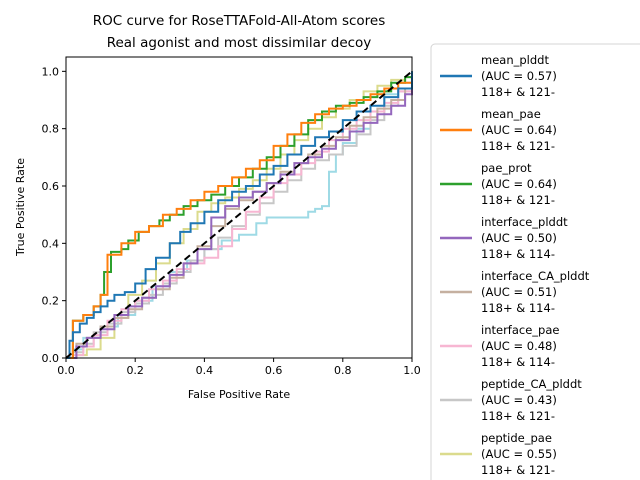 This screenshot has height=480, width=640. Describe the element at coordinates (518, 308) in the screenshot. I see `legend-group-label-interface-ca-plddt: 118+ & 114-` at that location.